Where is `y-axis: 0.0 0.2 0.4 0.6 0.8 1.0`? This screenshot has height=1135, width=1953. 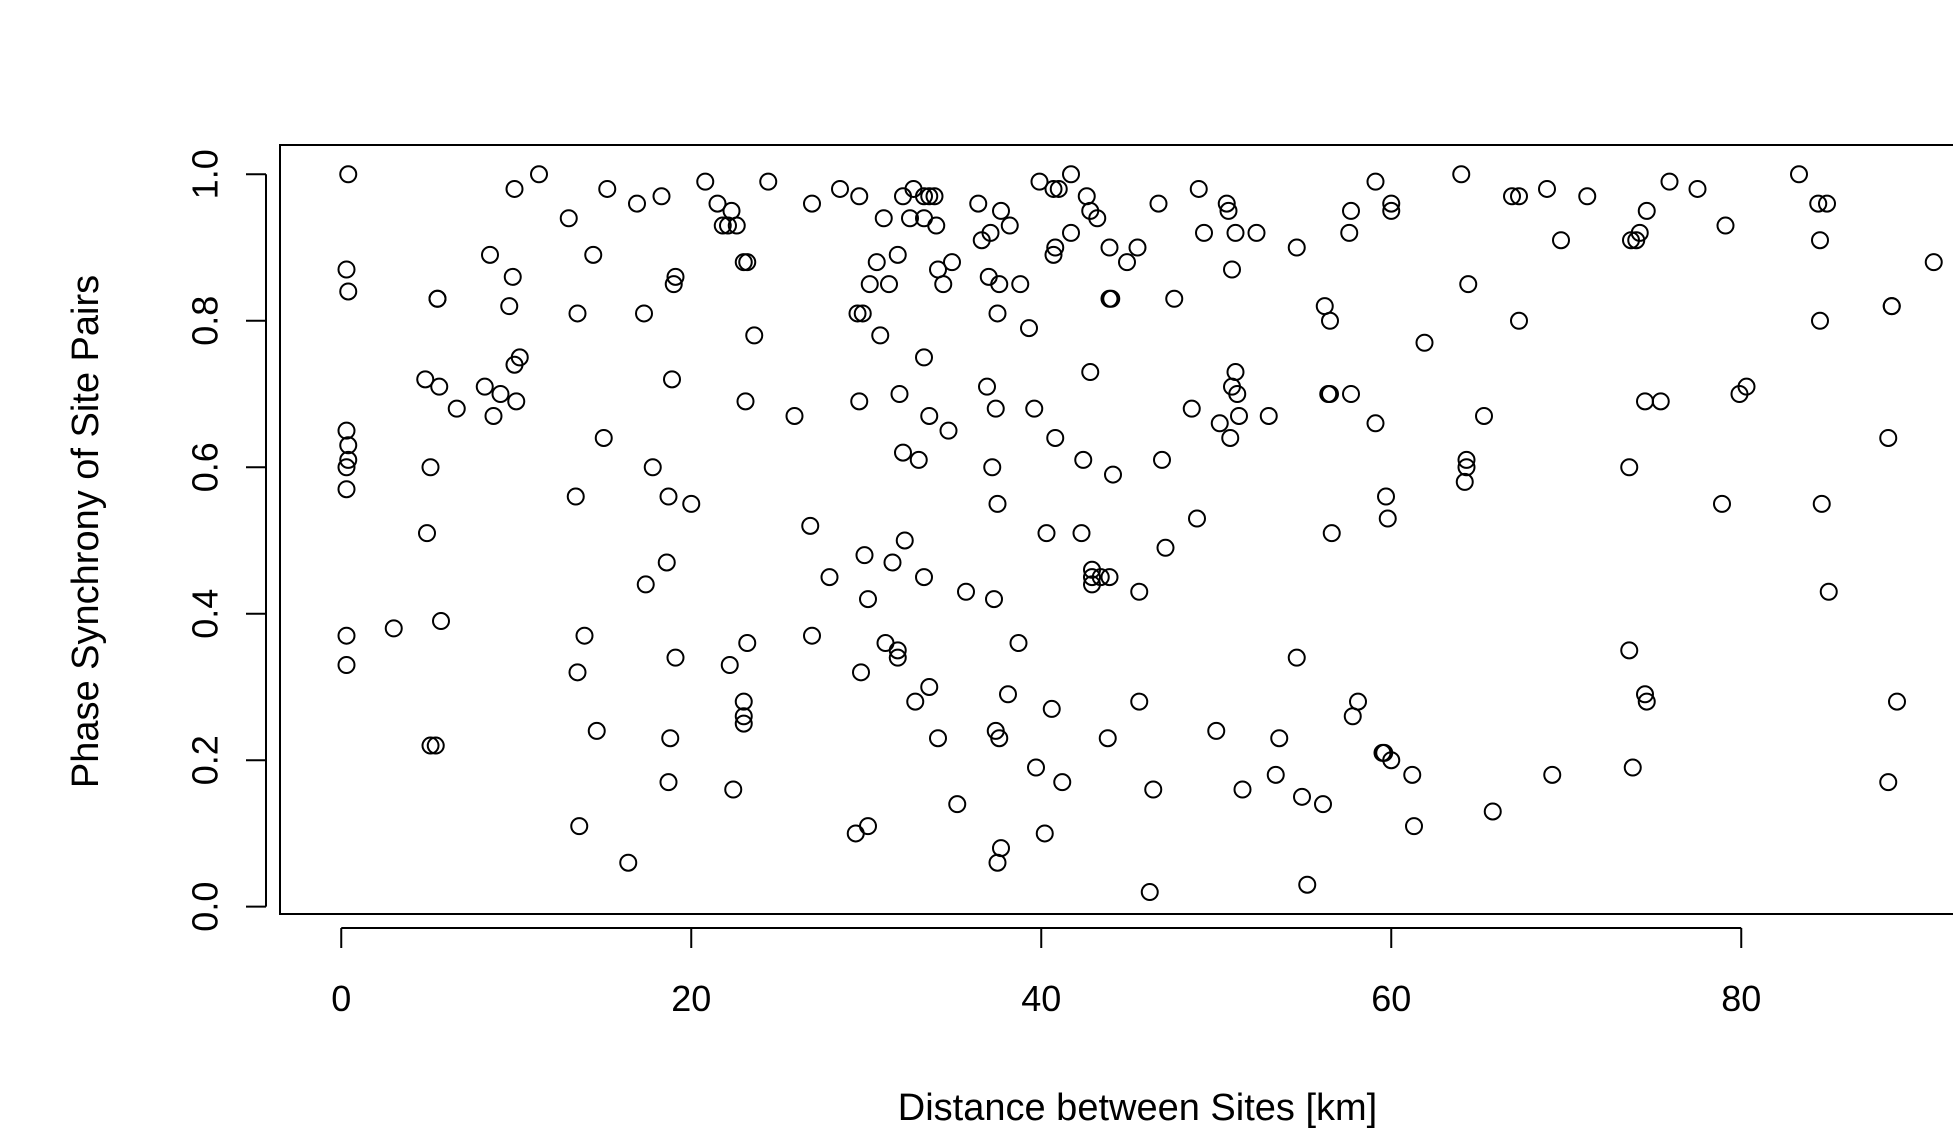 y-axis: 0.0 0.2 0.4 0.6 0.8 1.0 is located at coordinates (226, 540).